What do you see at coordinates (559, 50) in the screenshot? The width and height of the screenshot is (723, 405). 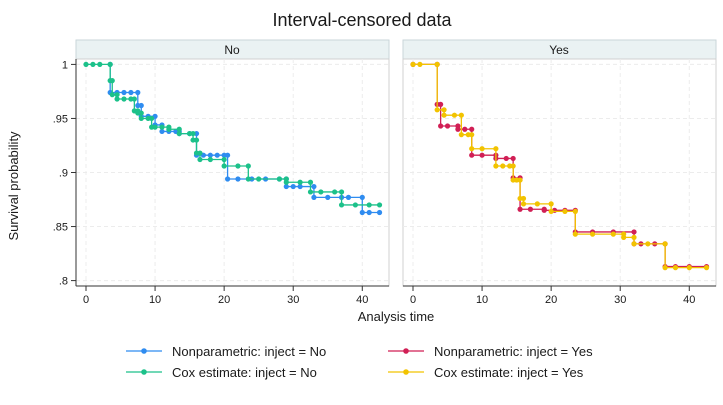 I see `panel-yes-label: Yes` at bounding box center [559, 50].